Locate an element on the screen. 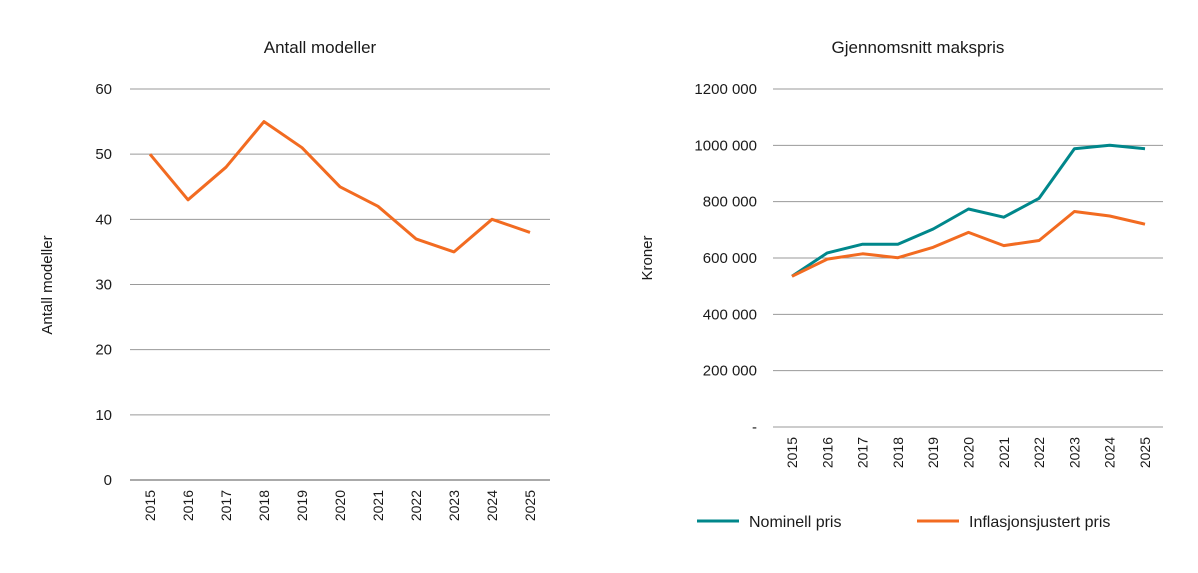 This screenshot has height=573, width=1198. y-axis-label: Antall modeller is located at coordinates (47, 284).